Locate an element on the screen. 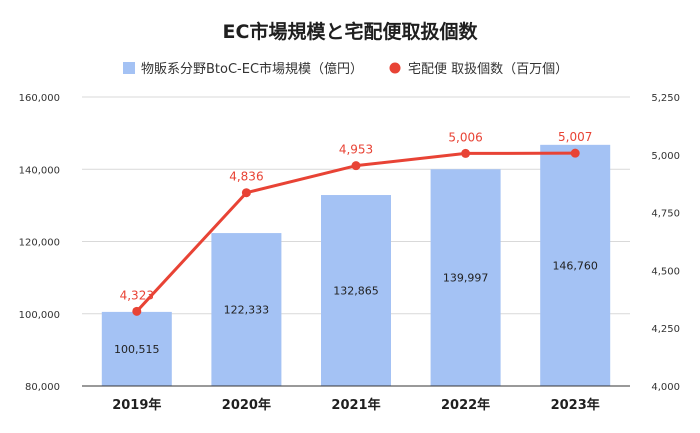 Image resolution: width=700 pixels, height=433 pixels. y-left-tick-label: 120,000 is located at coordinates (39, 243).